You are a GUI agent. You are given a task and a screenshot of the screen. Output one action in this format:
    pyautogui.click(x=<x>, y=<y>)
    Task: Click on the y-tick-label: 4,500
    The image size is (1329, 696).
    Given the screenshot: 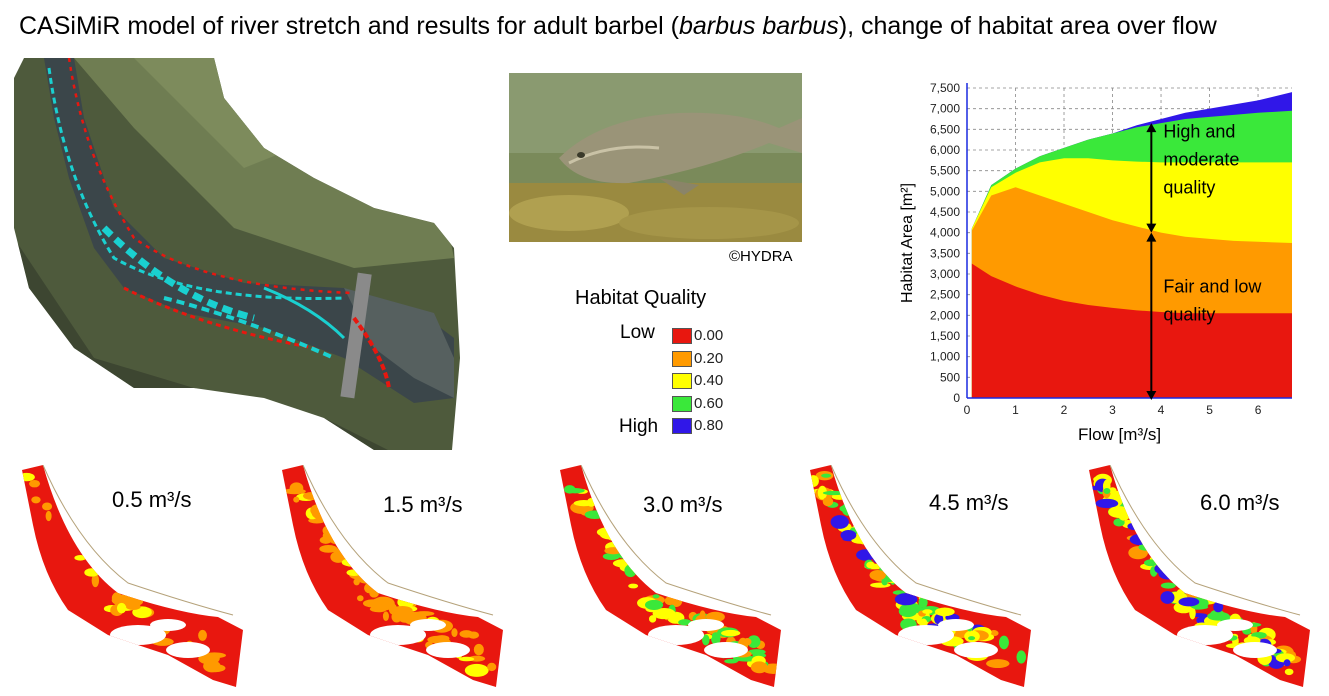 What is the action you would take?
    pyautogui.click(x=945, y=212)
    